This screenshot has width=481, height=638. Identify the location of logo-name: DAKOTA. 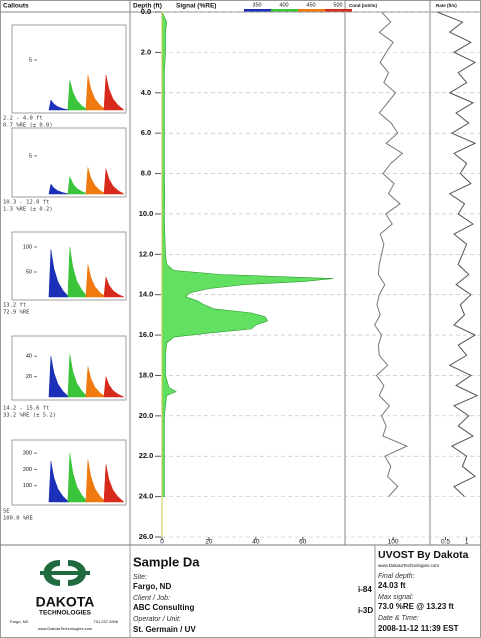
(65, 602).